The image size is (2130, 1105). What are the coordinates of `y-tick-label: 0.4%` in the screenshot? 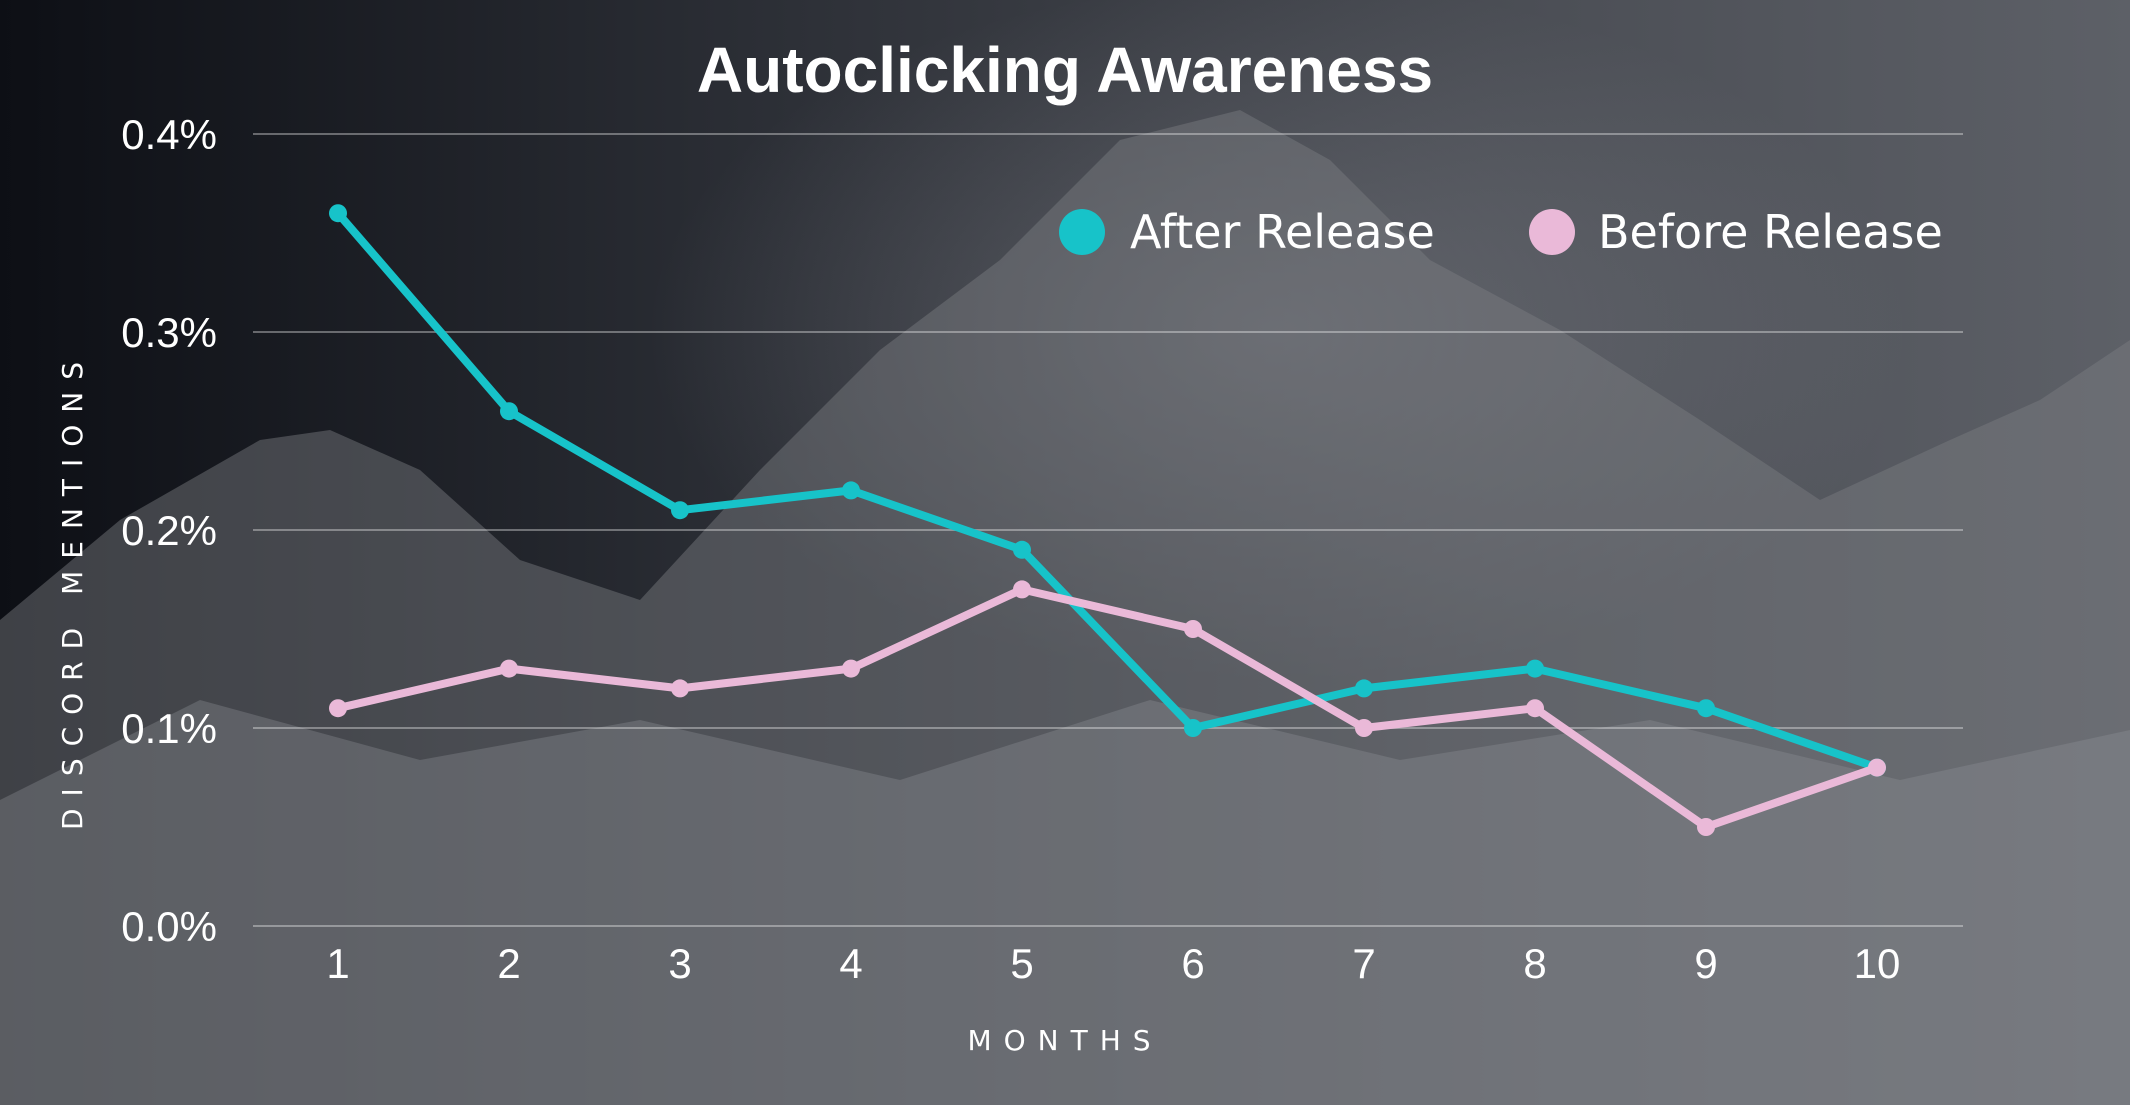 It's located at (169, 134).